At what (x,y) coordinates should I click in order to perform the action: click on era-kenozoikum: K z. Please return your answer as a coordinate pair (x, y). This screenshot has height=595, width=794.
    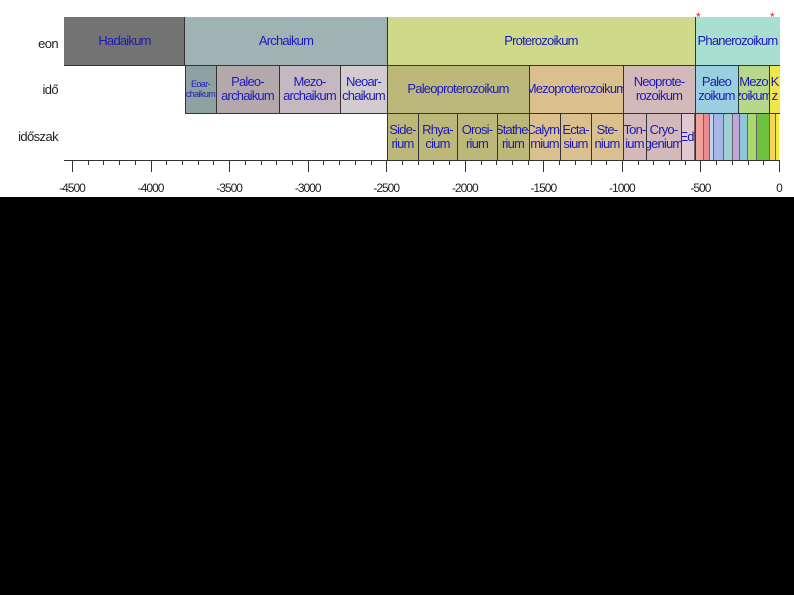
    Looking at the image, I should click on (774, 89).